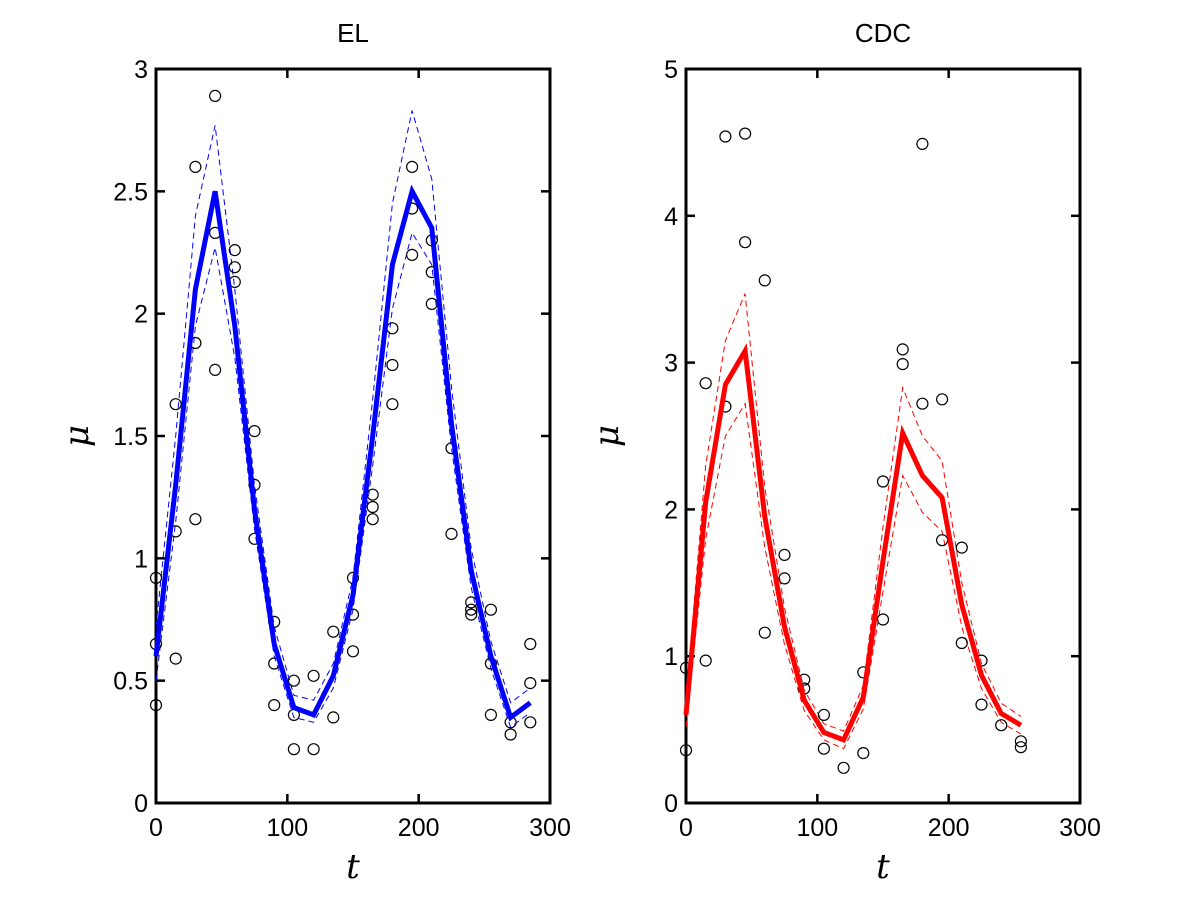 The image size is (1201, 901). What do you see at coordinates (130, 437) in the screenshot?
I see `y-tick-label: 1.5` at bounding box center [130, 437].